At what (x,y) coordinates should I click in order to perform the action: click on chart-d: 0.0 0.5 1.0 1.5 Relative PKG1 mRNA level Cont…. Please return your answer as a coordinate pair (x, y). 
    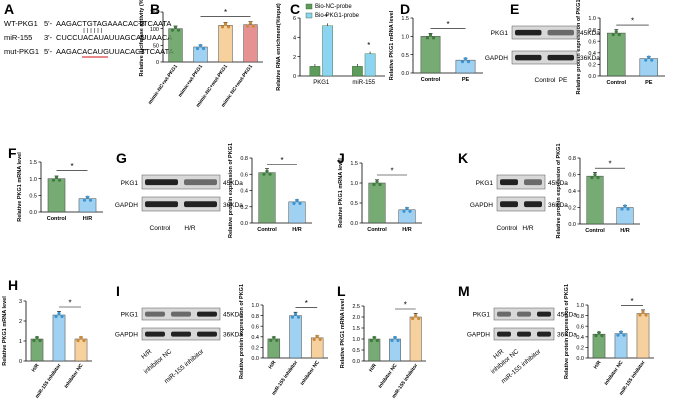
    Looking at the image, I should click on (436, 46).